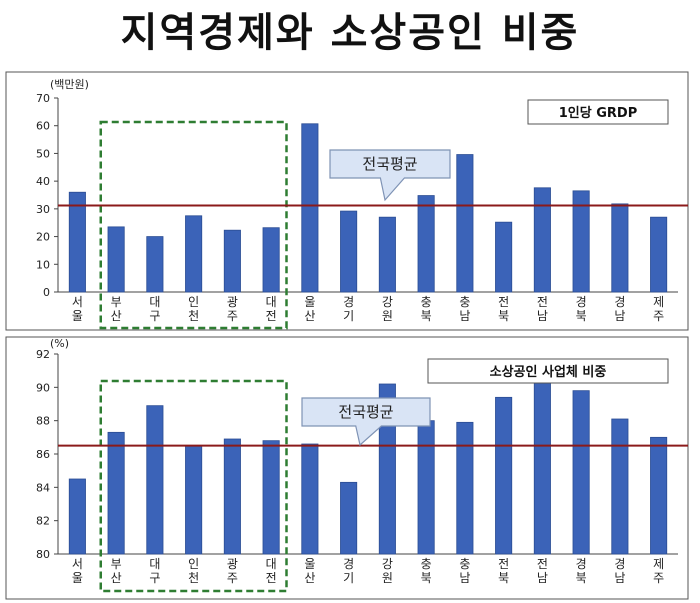 This screenshot has height=603, width=700. I want to click on y-tick-label: 86, so click(43, 454).